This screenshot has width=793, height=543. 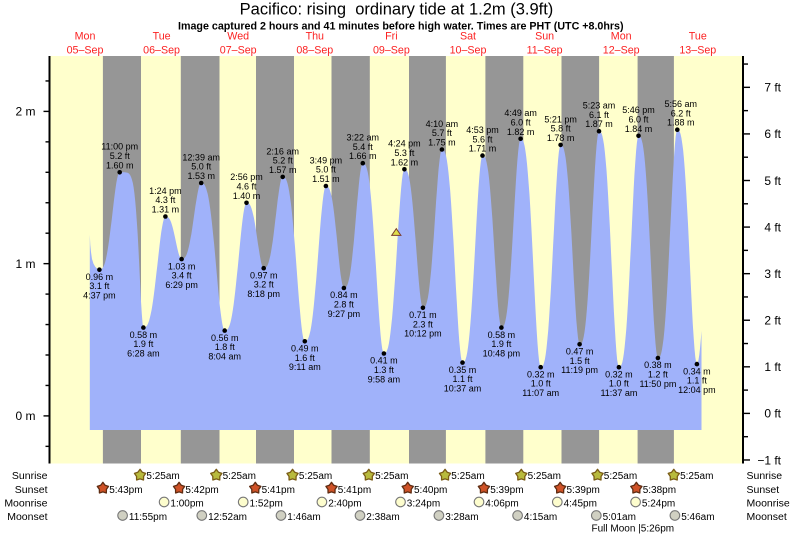 What do you see at coordinates (657, 384) in the screenshot?
I see `svg-text: 11:50 pm` at bounding box center [657, 384].